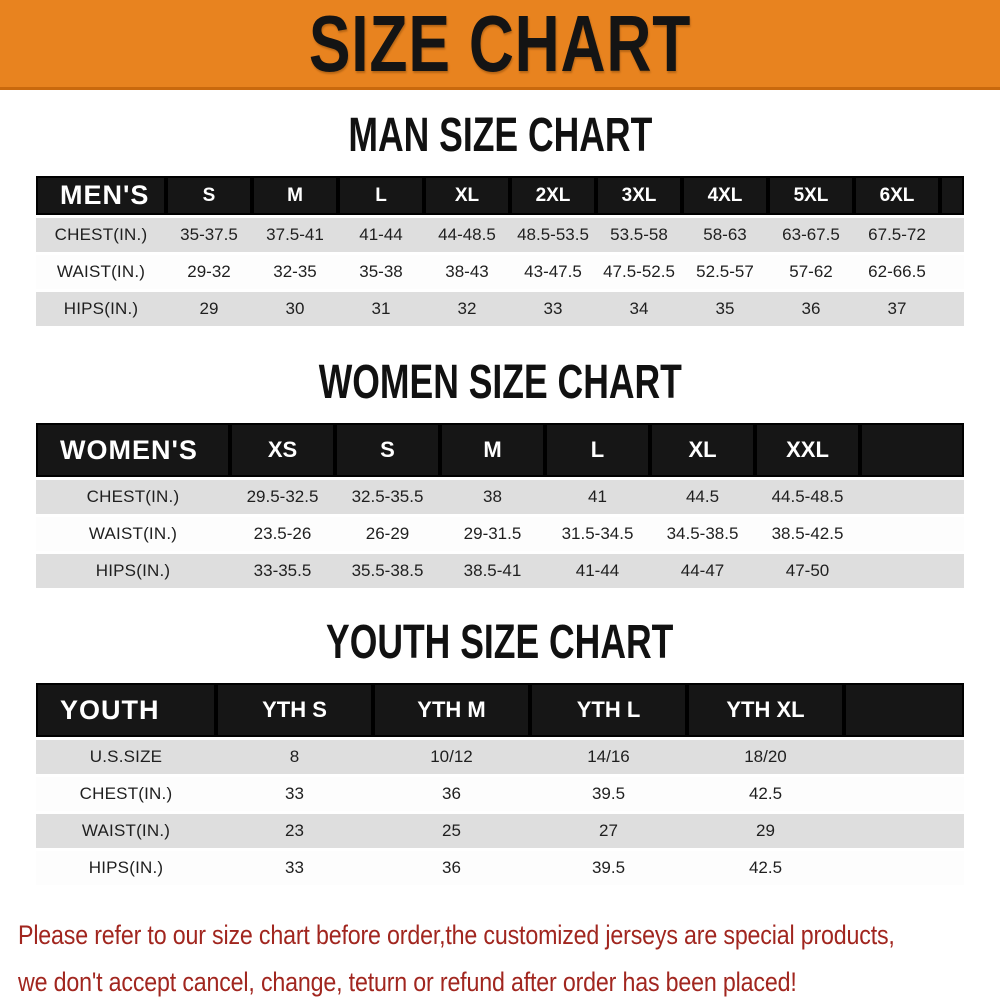 Image resolution: width=1000 pixels, height=1000 pixels. I want to click on mens-column-header: 5XL, so click(811, 195).